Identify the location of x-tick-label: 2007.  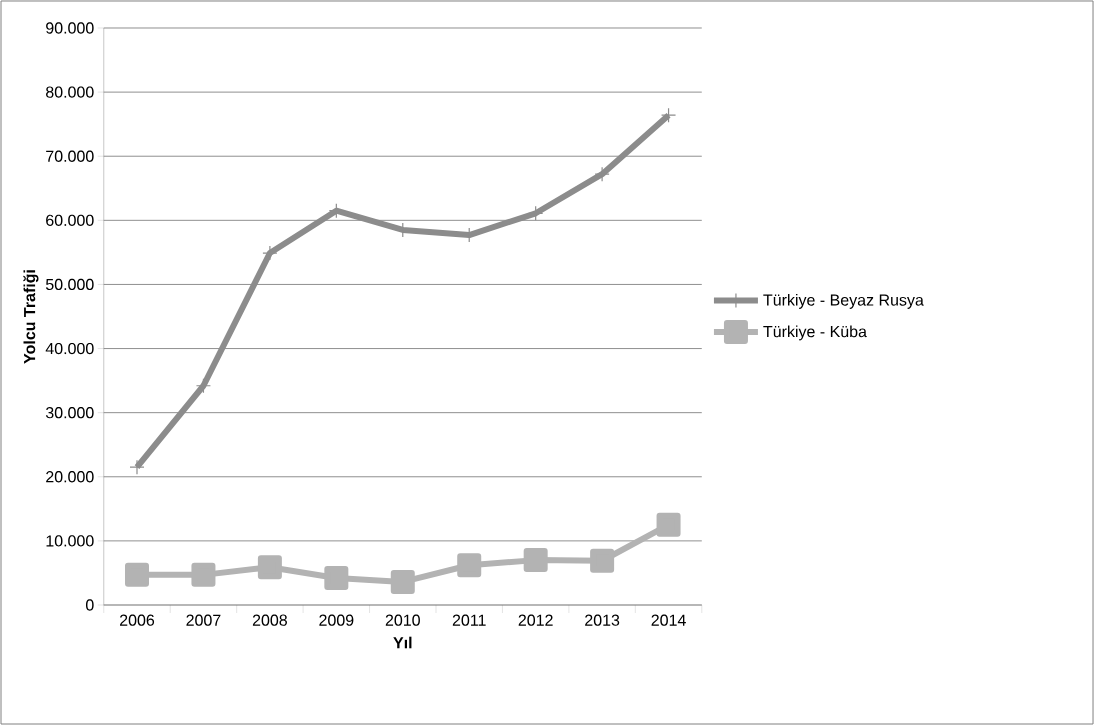
(203, 620).